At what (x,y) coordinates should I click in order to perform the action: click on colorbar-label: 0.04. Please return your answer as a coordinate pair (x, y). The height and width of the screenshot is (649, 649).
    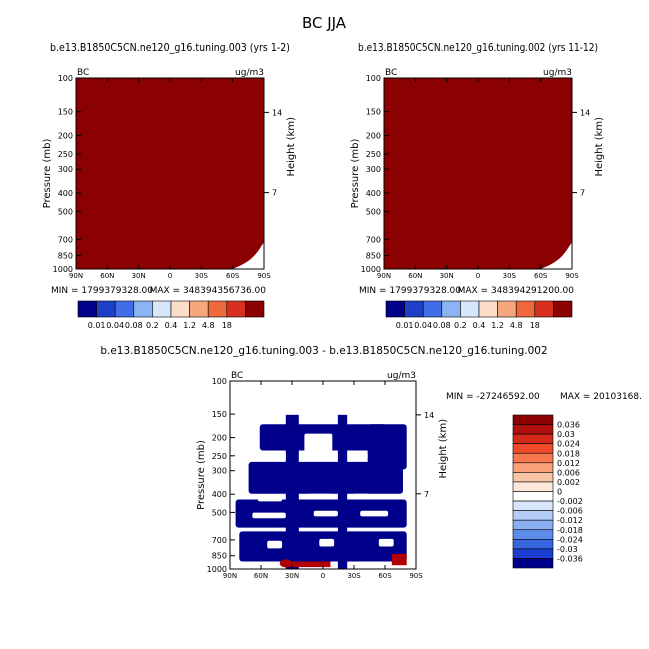
    Looking at the image, I should click on (423, 325).